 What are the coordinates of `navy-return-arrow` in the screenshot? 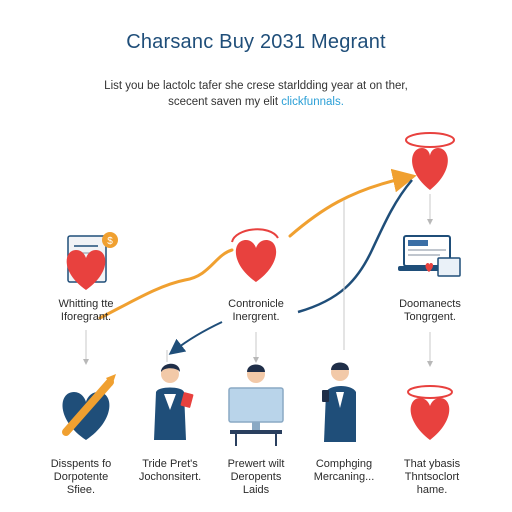 It's located at (195, 338).